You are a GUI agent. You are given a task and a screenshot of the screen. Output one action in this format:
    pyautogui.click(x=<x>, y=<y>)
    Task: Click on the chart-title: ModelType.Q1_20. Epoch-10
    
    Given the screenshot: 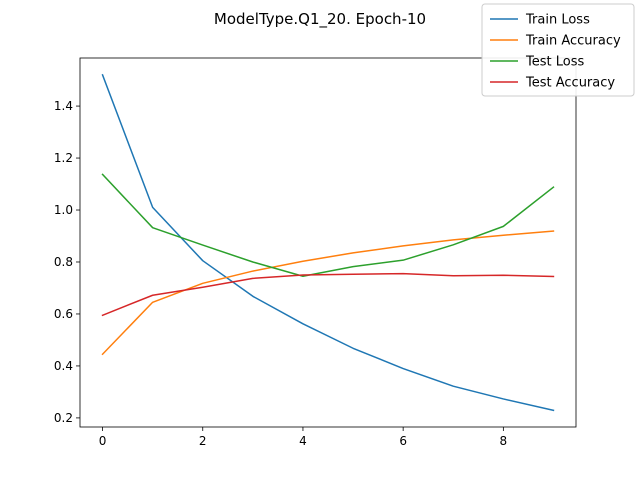 What is the action you would take?
    pyautogui.click(x=320, y=19)
    